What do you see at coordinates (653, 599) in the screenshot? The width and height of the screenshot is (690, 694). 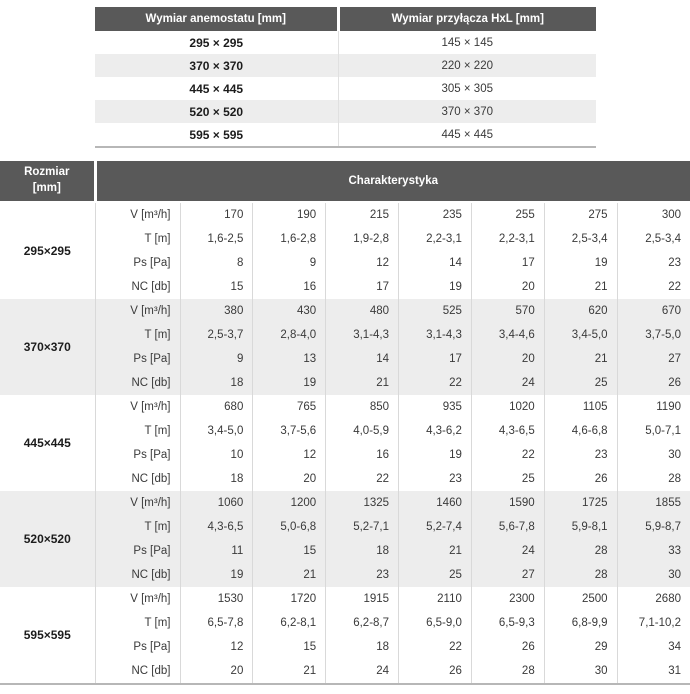 I see `value-cell: 2680` at bounding box center [653, 599].